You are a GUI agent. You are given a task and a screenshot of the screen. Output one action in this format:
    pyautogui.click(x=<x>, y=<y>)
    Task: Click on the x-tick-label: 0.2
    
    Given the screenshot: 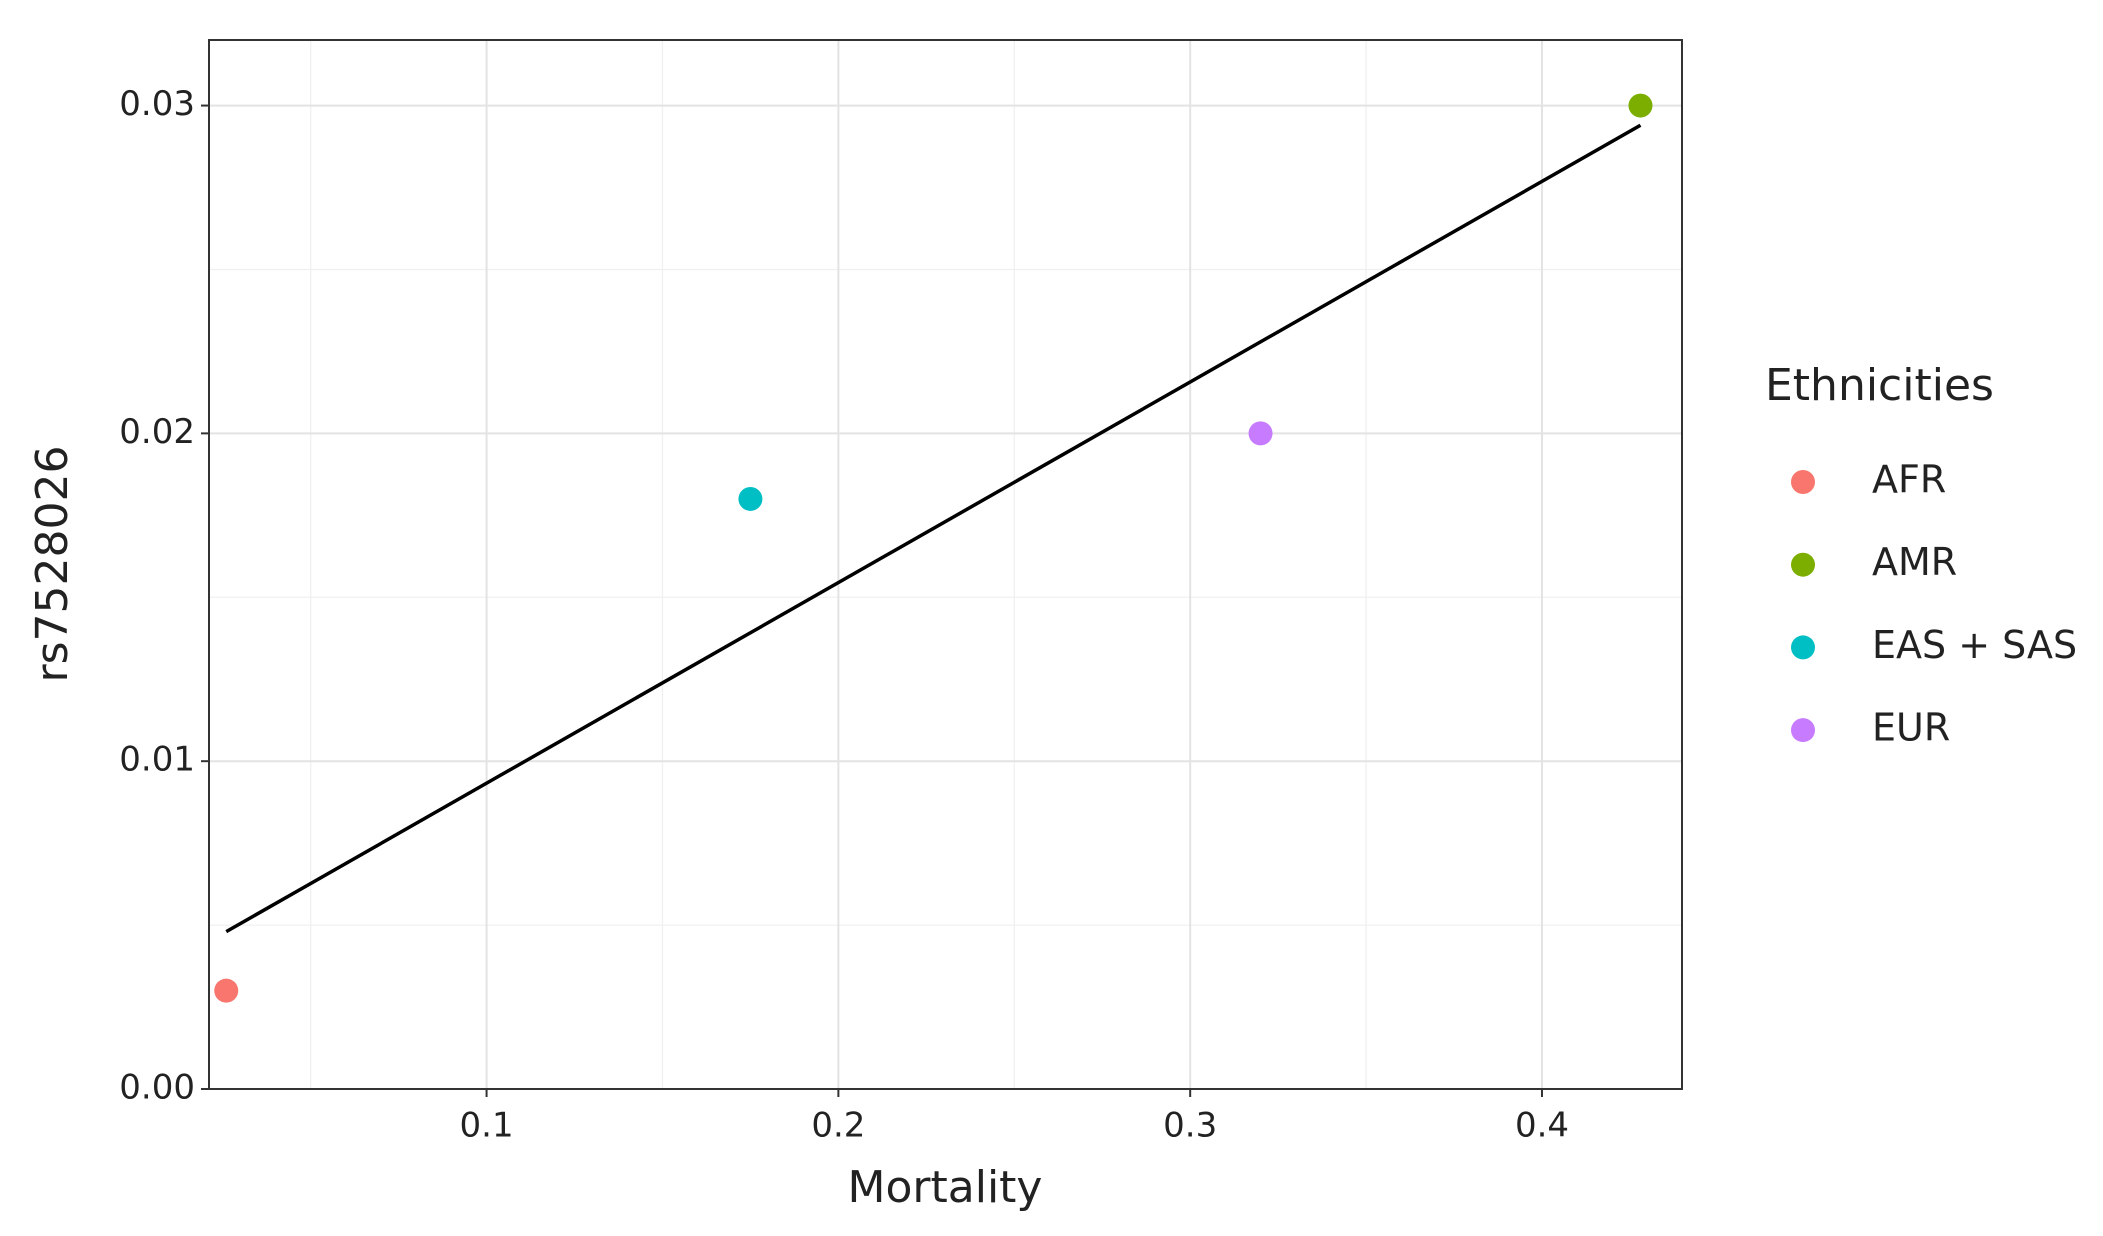 What is the action you would take?
    pyautogui.click(x=838, y=1126)
    